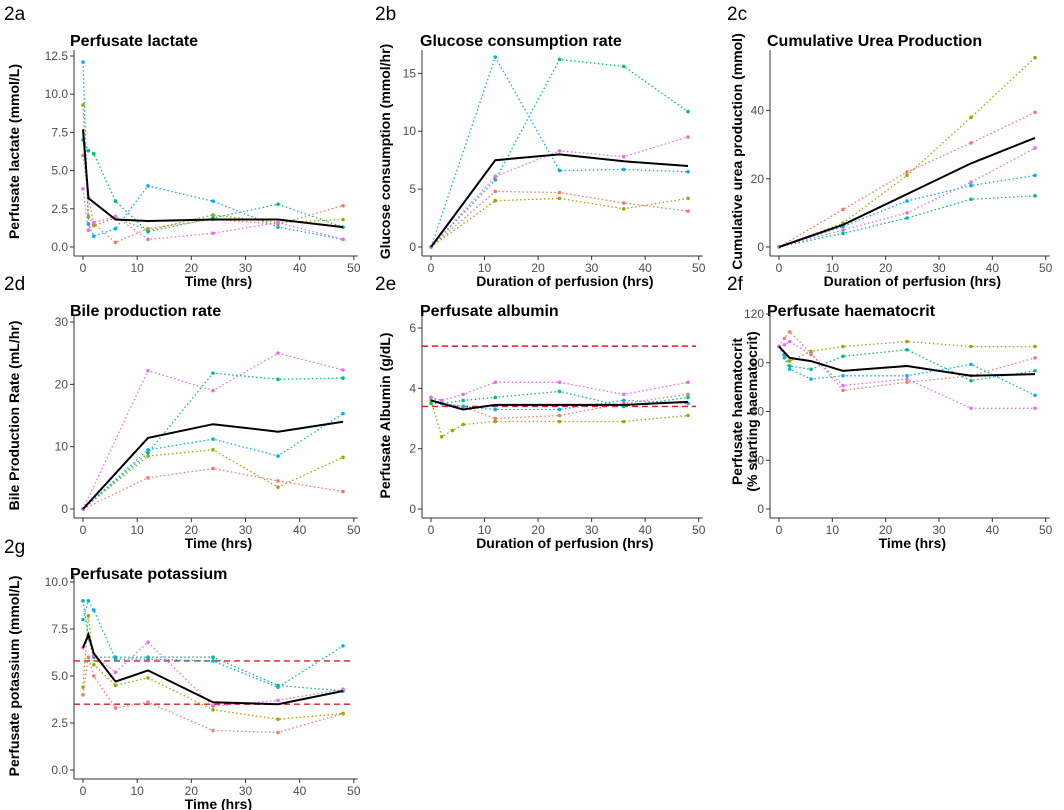 The height and width of the screenshot is (810, 1064). I want to click on mean-line, so click(213, 465).